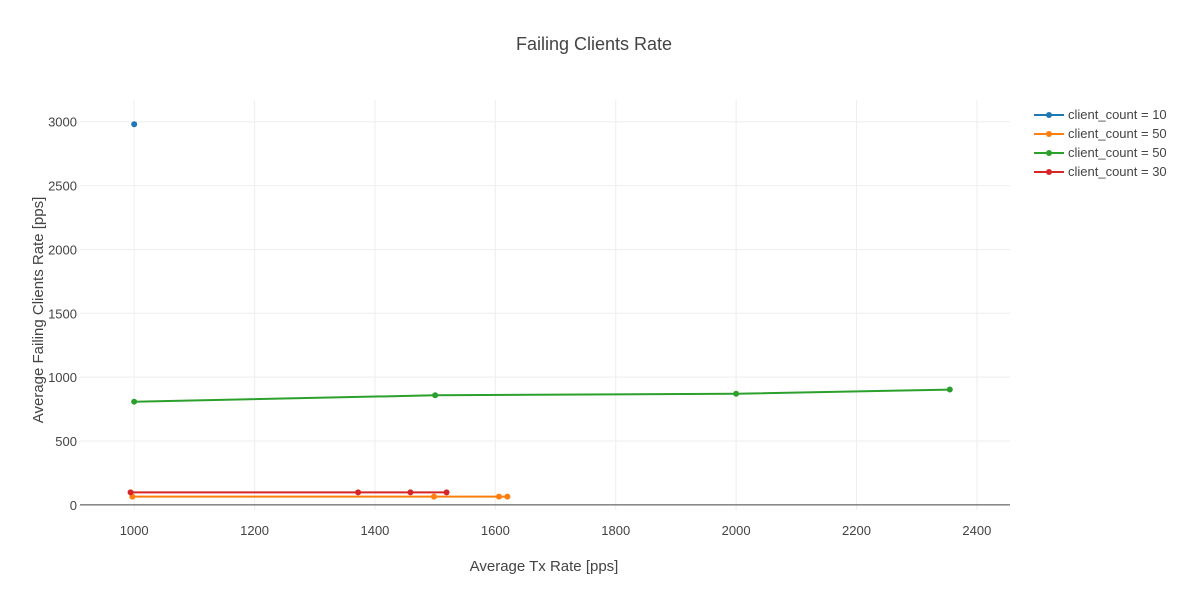 The width and height of the screenshot is (1188, 604). Describe the element at coordinates (1117, 171) in the screenshot. I see `legend-label: client_count = 30` at that location.